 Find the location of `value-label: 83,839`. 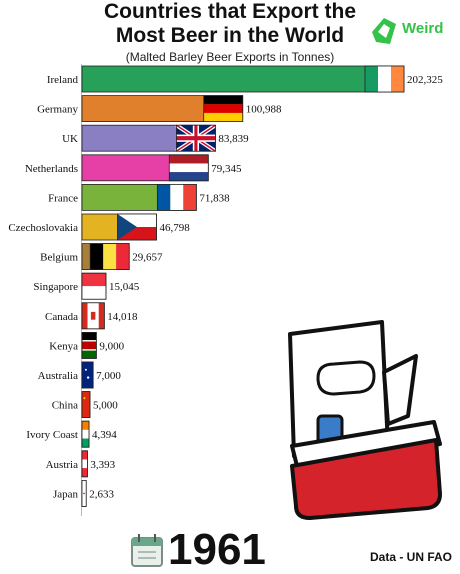

value-label: 83,839 is located at coordinates (233, 139).